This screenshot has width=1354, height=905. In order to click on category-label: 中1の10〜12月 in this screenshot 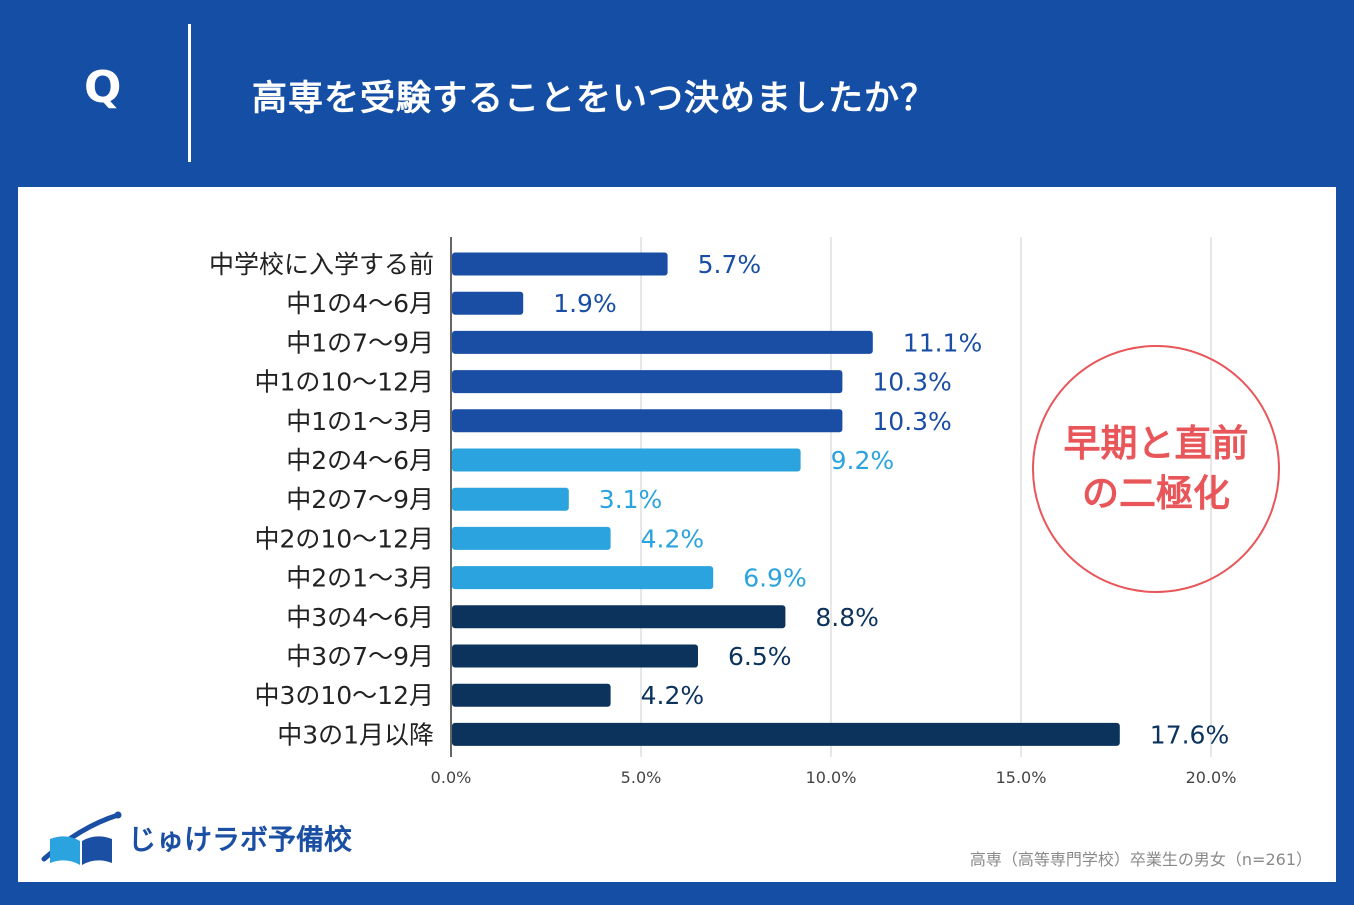, I will do `click(344, 382)`.